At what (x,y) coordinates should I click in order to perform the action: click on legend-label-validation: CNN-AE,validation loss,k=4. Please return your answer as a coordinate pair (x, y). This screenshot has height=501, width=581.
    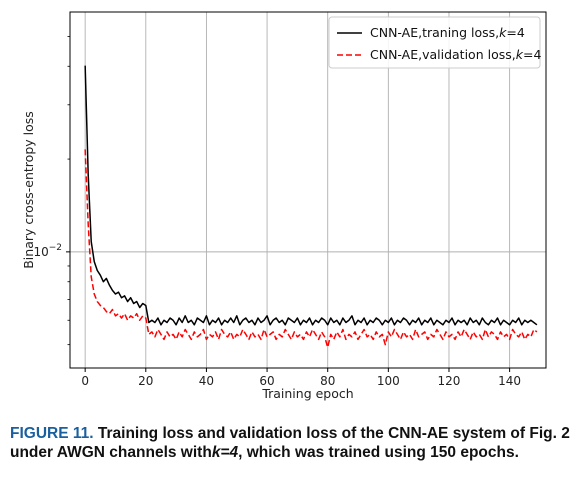
    Looking at the image, I should click on (455, 54).